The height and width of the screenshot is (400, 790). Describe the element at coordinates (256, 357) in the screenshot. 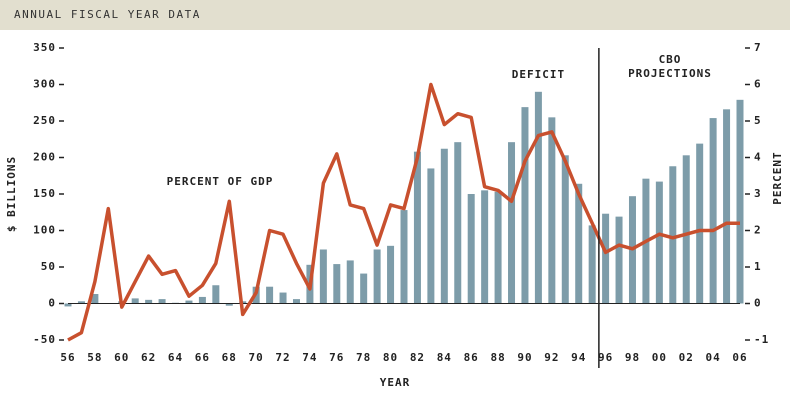

I see `x-tick-label: 70` at that location.